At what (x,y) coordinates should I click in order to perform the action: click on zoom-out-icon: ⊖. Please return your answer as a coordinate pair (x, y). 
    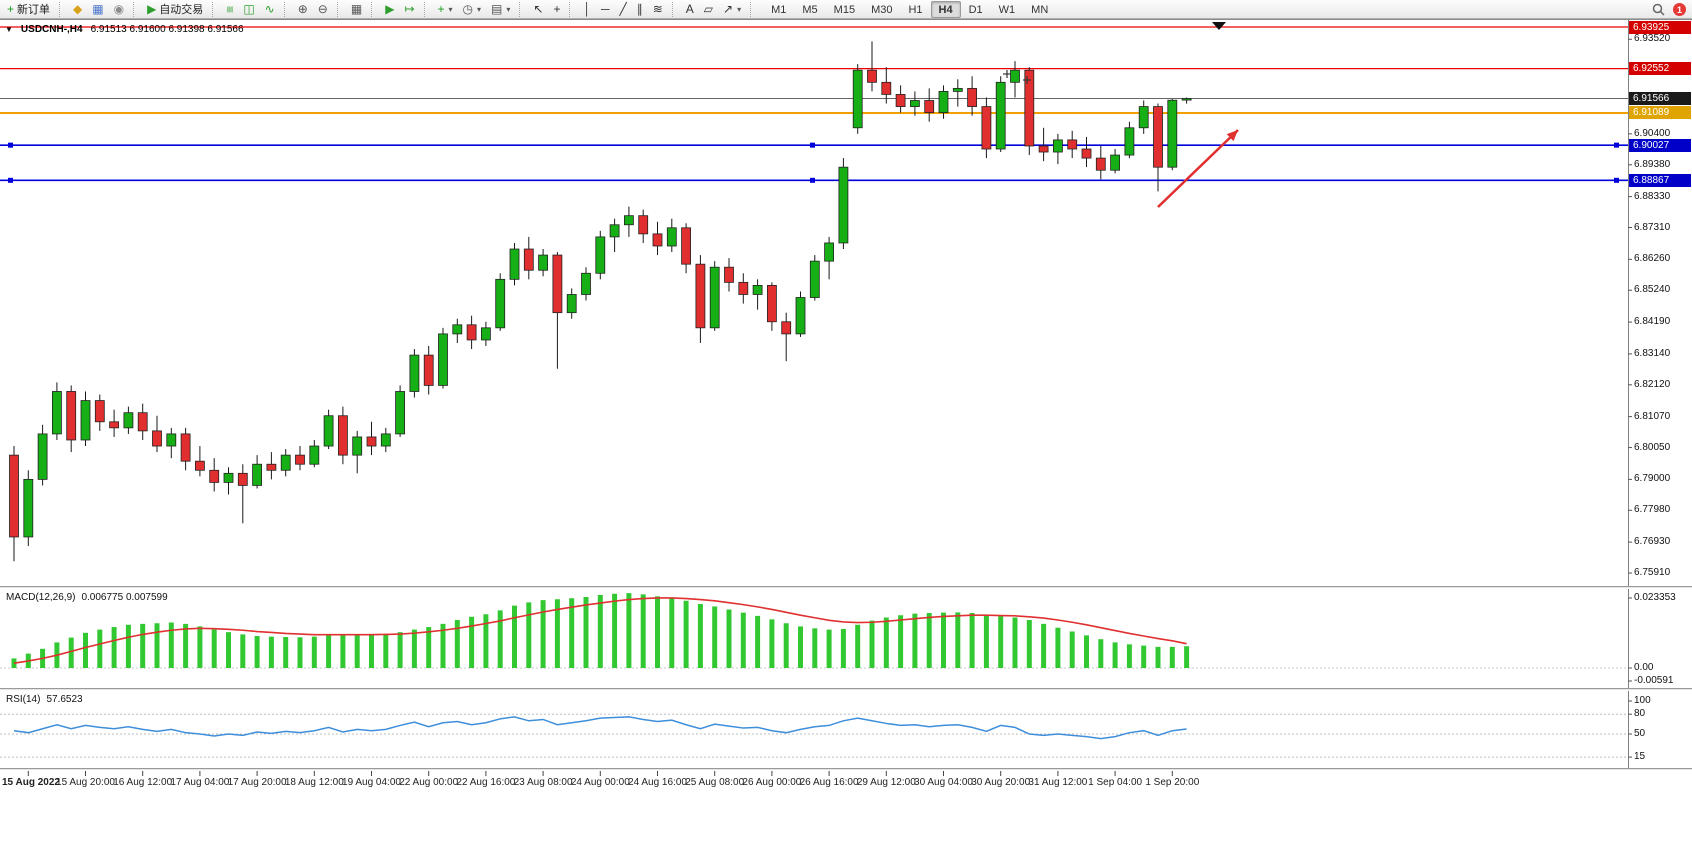
    Looking at the image, I should click on (322, 8).